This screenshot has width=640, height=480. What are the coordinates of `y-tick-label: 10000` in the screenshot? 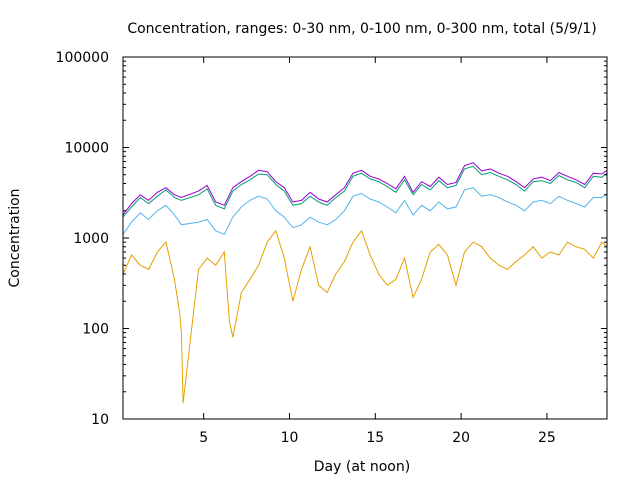 It's located at (86, 149).